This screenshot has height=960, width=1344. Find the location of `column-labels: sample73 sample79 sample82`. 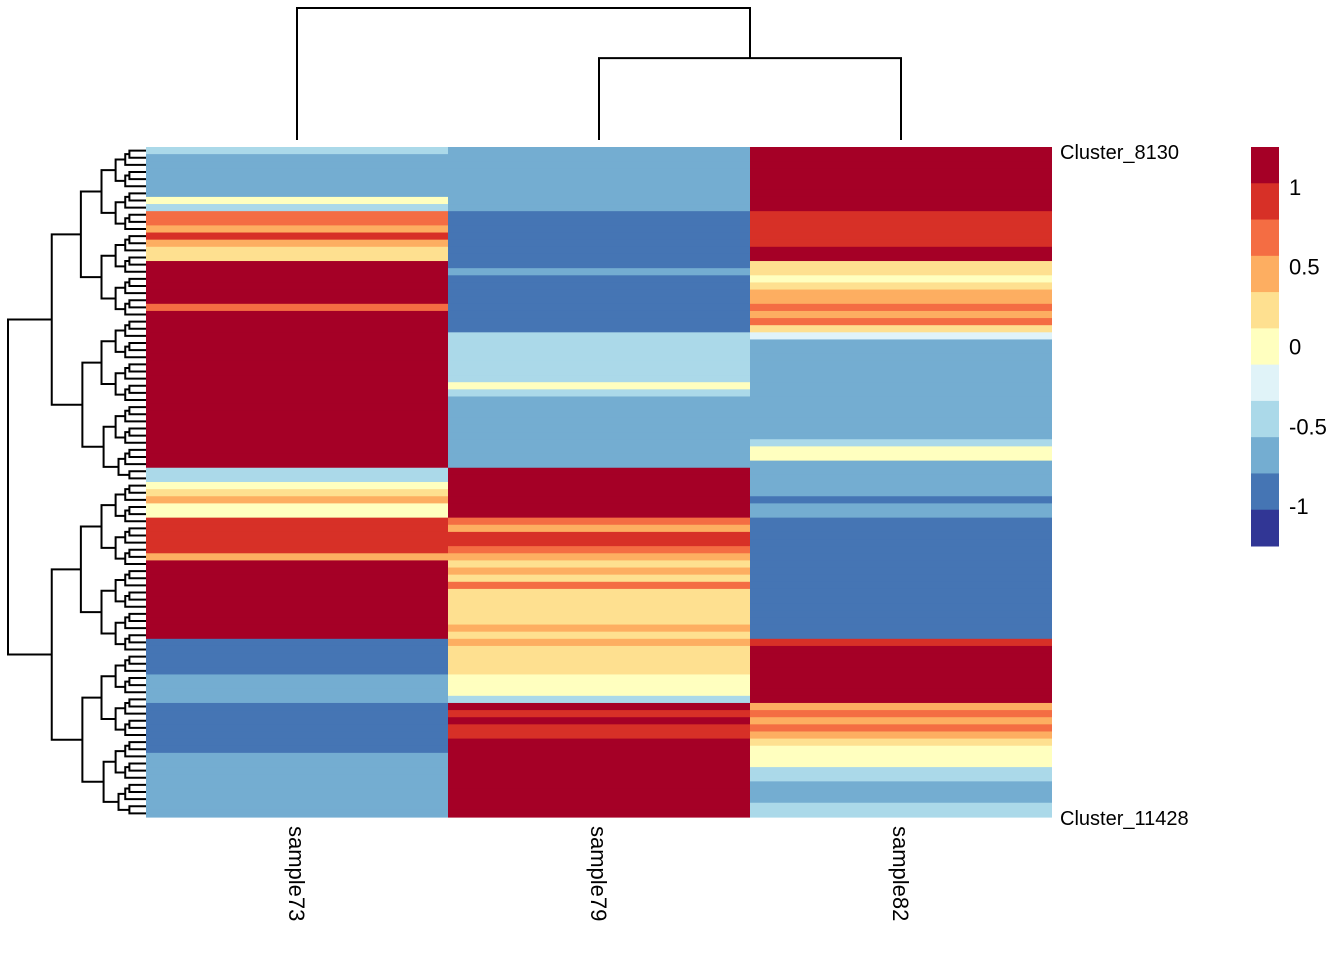

column-labels: sample73 sample79 sample82 is located at coordinates (598, 873).